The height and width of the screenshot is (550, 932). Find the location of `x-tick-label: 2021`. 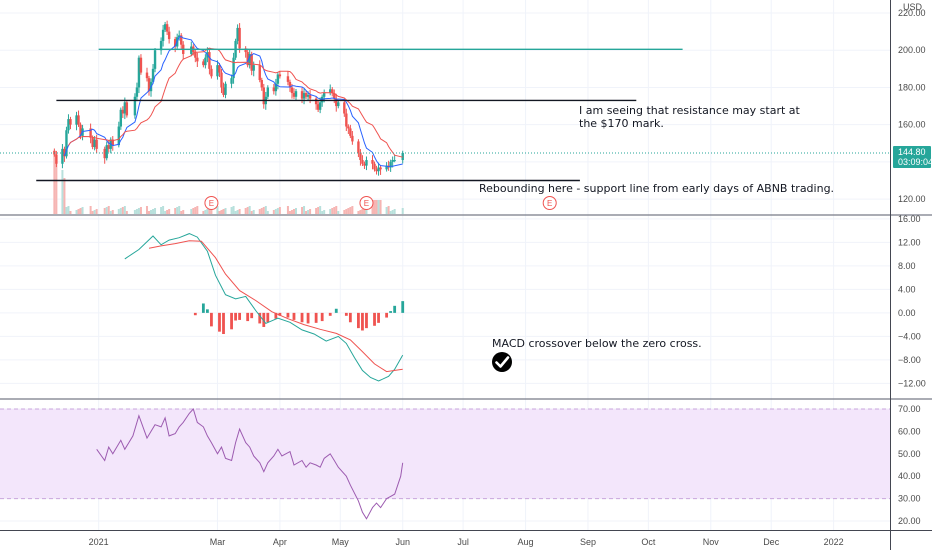

x-tick-label: 2021 is located at coordinates (99, 542).